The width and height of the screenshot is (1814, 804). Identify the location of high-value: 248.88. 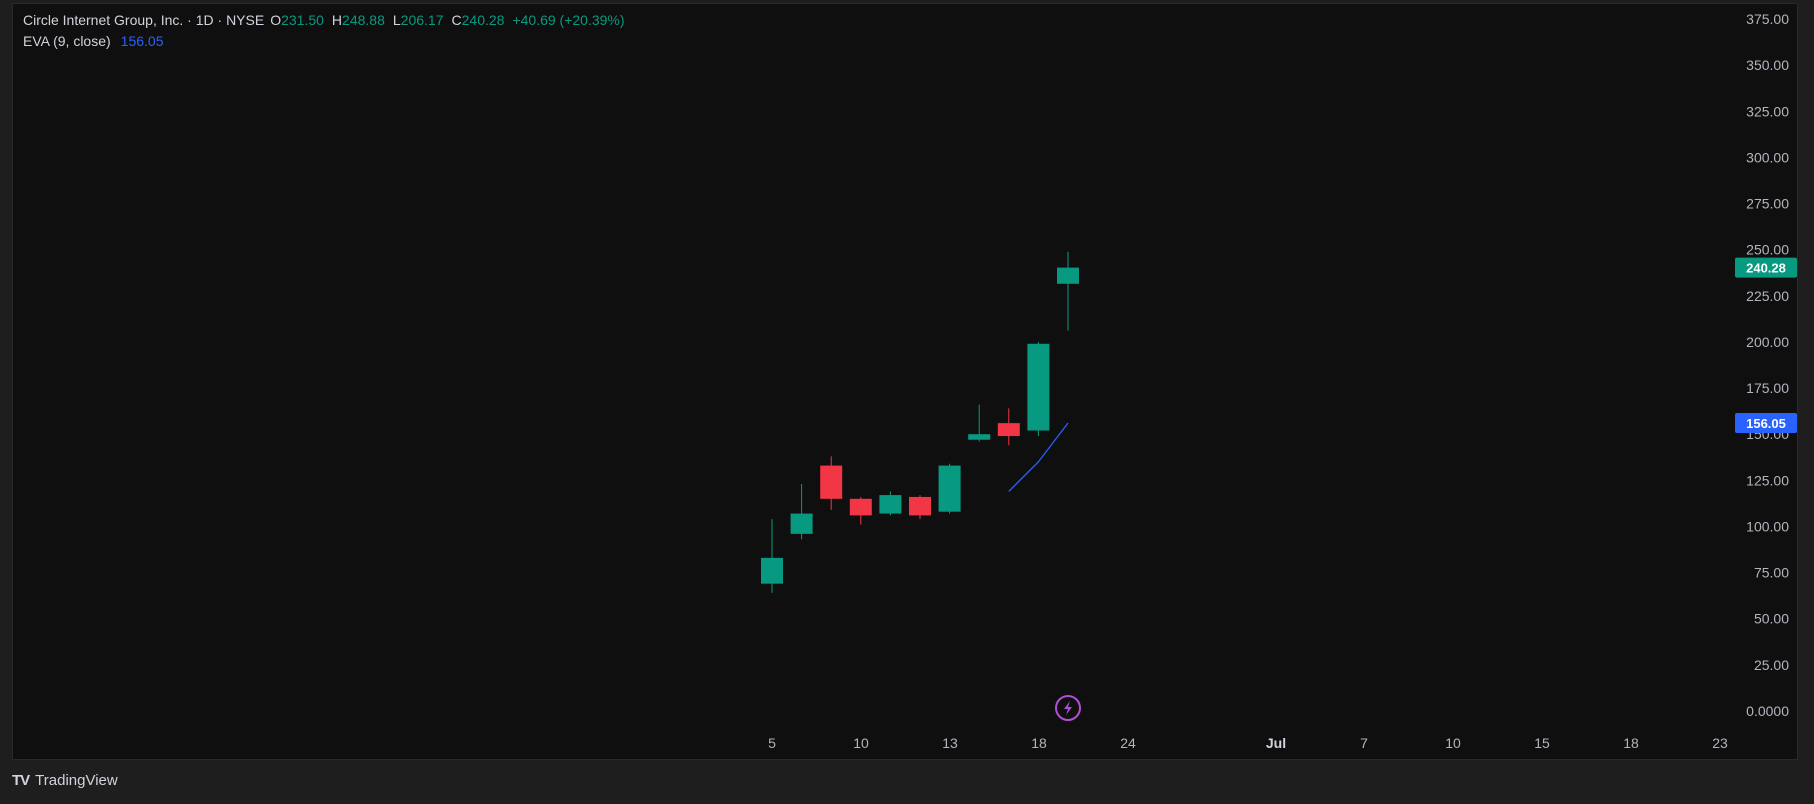
(363, 20).